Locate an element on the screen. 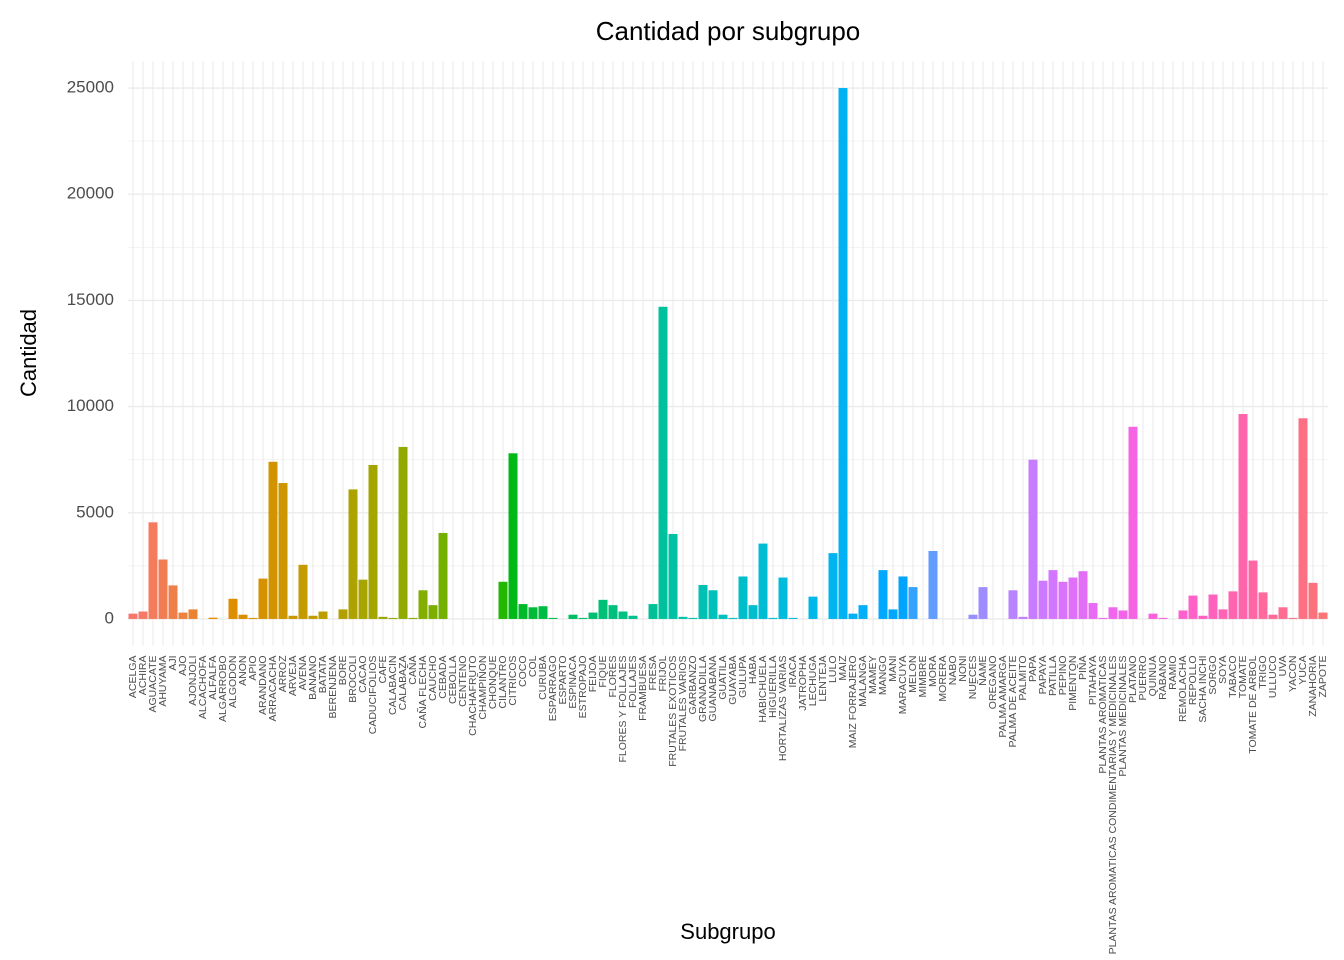 The image size is (1344, 960). x-tick-label: PIMENTON is located at coordinates (1073, 683).